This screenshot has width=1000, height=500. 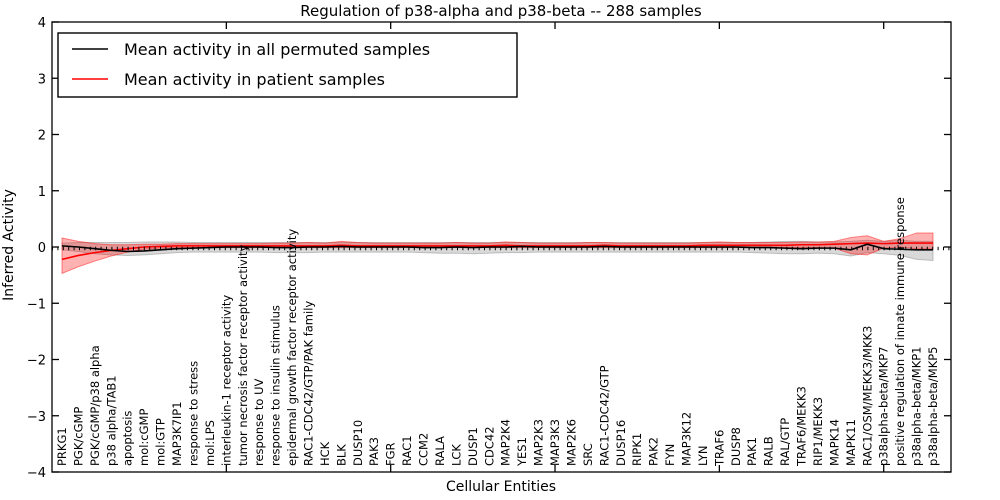 I want to click on x-category-label: PAK1, so click(x=752, y=451).